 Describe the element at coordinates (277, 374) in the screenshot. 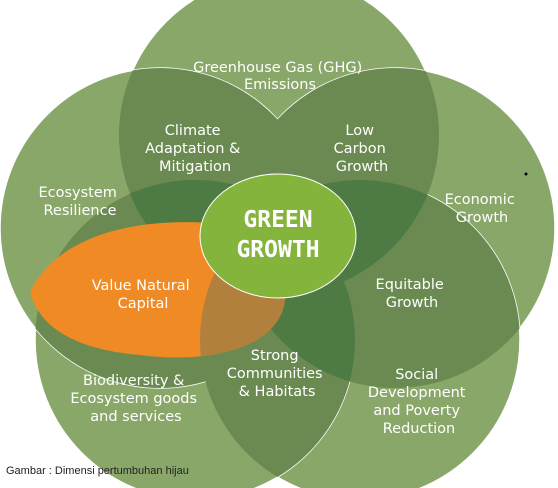

I see `label-strong-communities: Strong Communities & Habitats` at that location.